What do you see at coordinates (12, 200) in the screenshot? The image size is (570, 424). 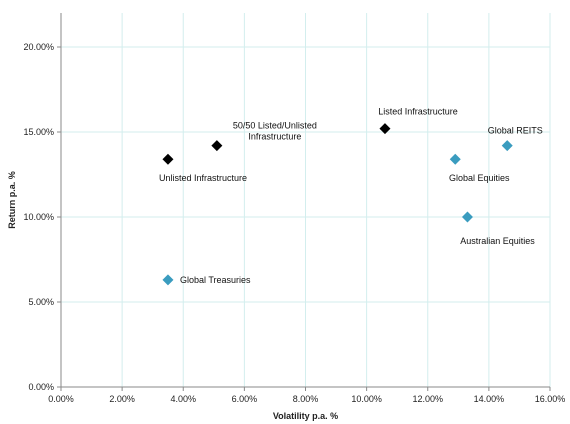 I see `y-axis-title: Return p.a. %` at bounding box center [12, 200].